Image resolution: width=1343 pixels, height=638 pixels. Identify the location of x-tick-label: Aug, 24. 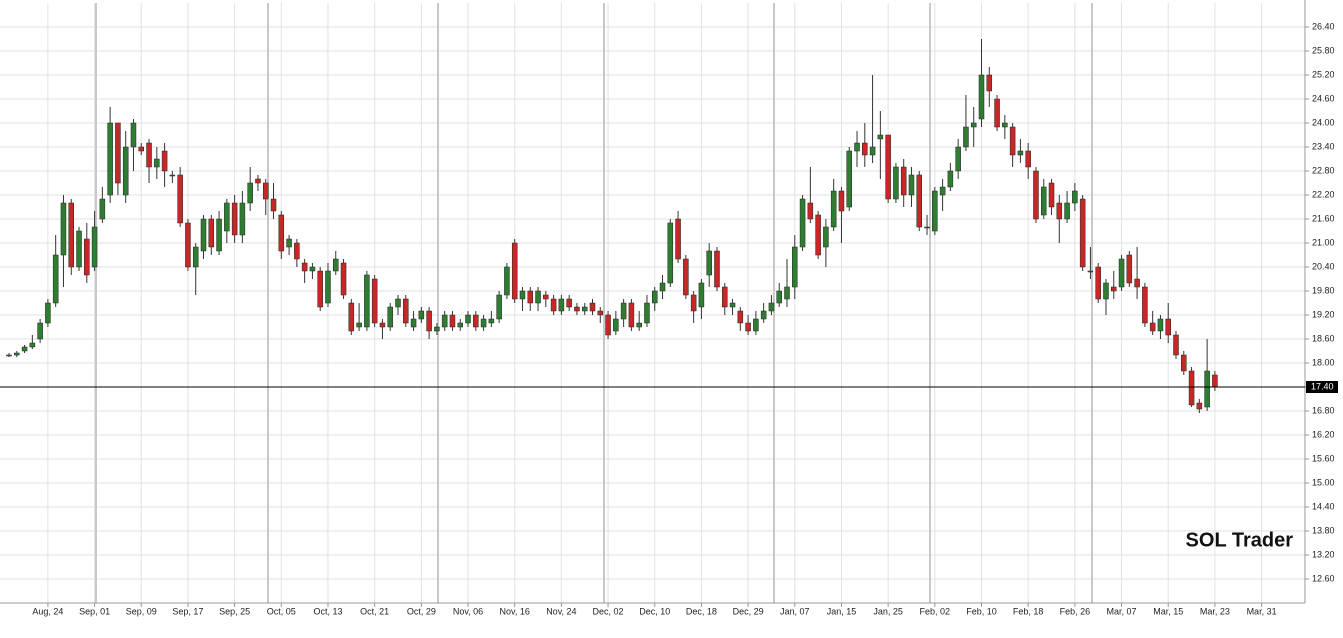
(47, 611).